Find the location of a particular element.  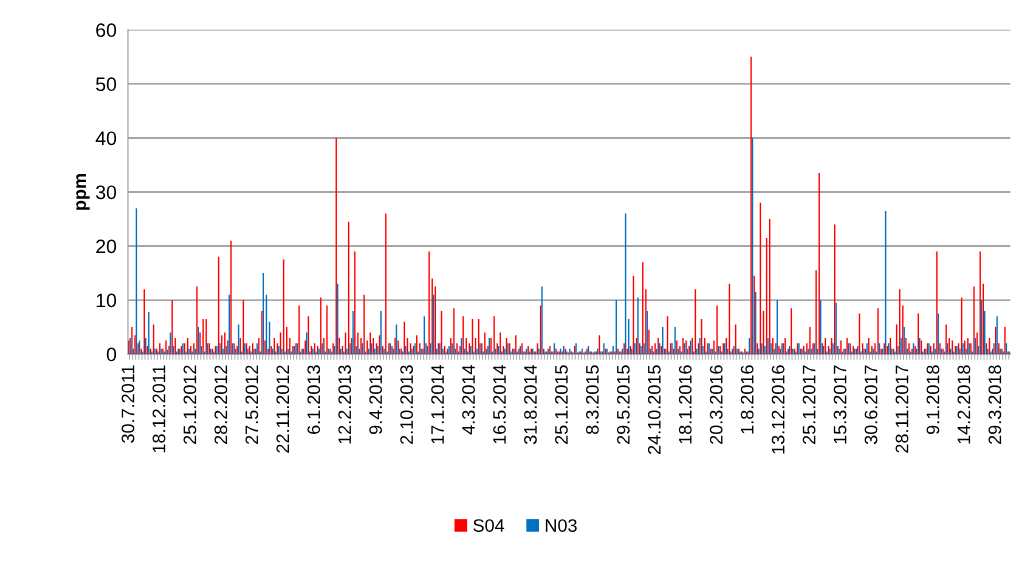

x-tick-label: 6.1.2013 is located at coordinates (314, 399).